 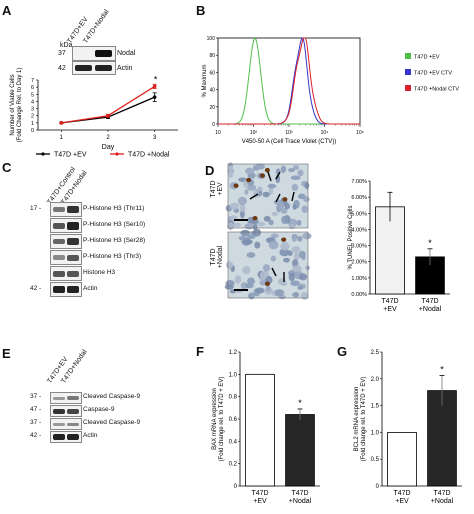 What do you see at coordinates (359, 295) in the screenshot?
I see `y-tick-label: 0.00%` at bounding box center [359, 295].